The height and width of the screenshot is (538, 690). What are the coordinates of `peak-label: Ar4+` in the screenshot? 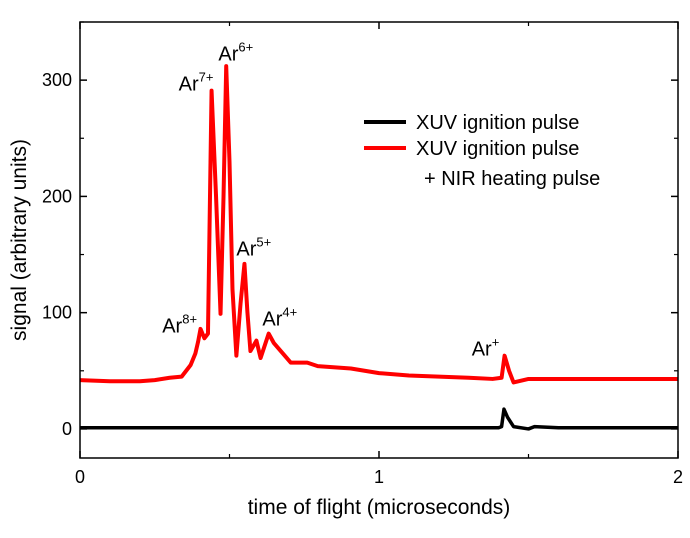 It's located at (279, 317).